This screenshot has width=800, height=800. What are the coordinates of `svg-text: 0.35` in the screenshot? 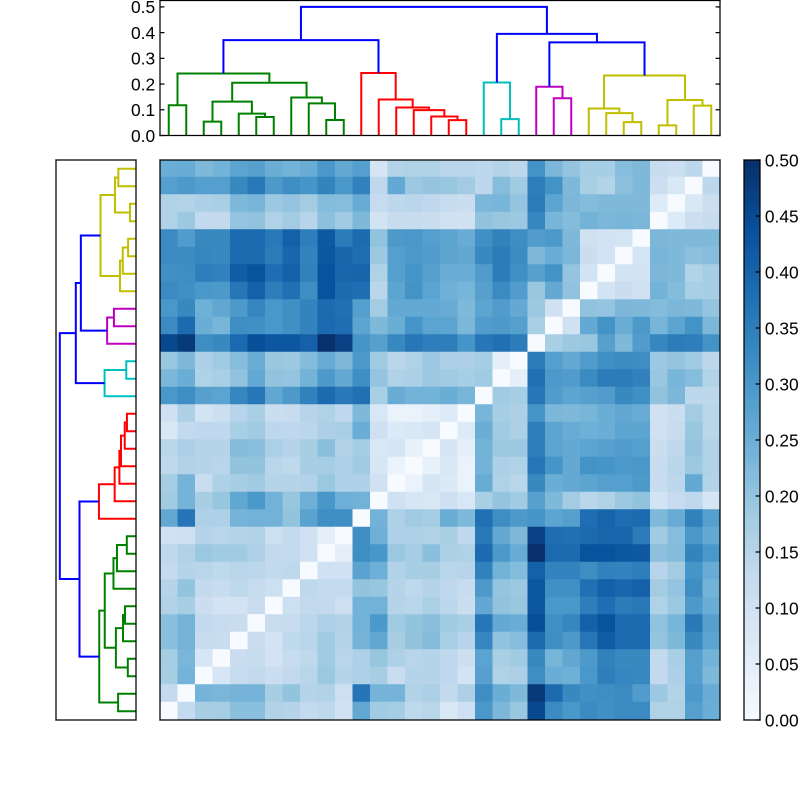 It's located at (782, 328).